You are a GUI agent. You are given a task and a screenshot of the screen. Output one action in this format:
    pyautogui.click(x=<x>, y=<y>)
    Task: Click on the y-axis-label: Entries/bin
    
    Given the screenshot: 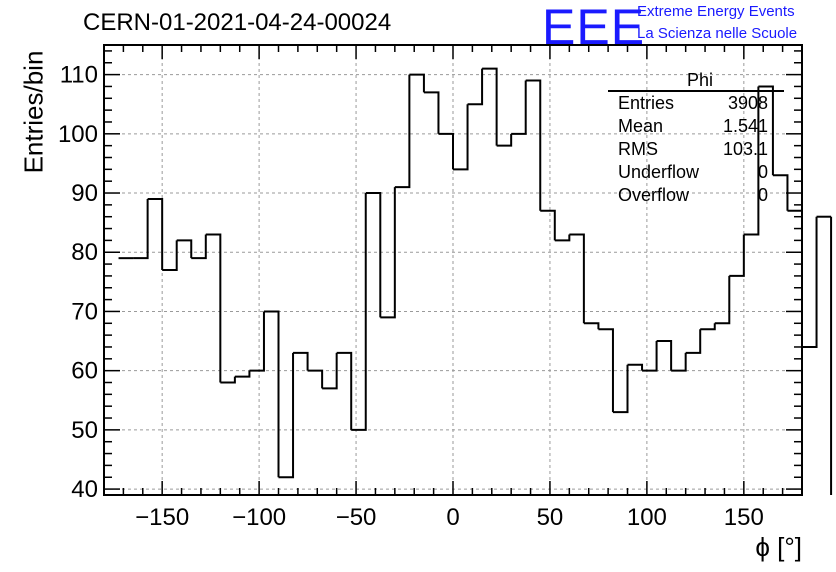 What is the action you would take?
    pyautogui.click(x=33, y=112)
    